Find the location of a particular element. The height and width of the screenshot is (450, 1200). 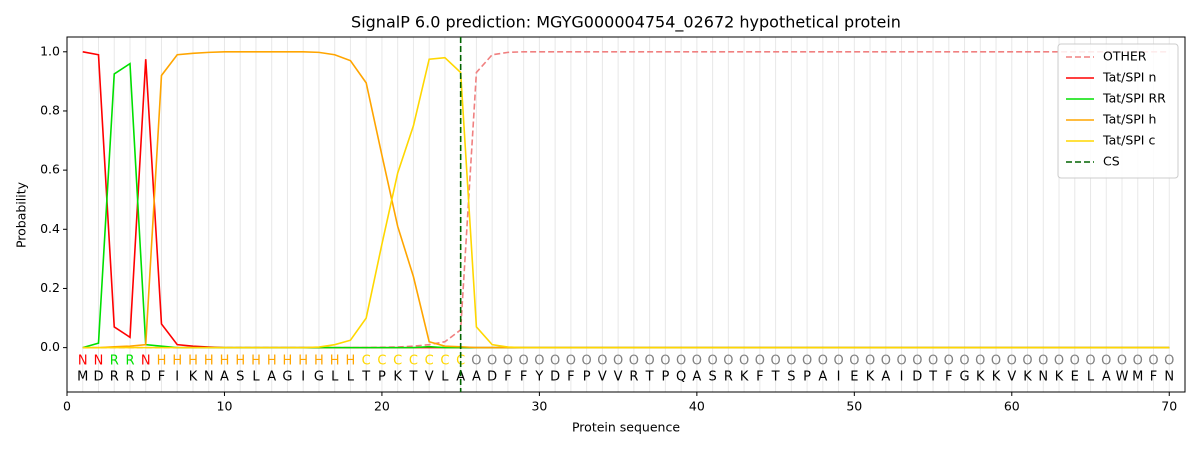

legend-label: OTHER is located at coordinates (1125, 56).